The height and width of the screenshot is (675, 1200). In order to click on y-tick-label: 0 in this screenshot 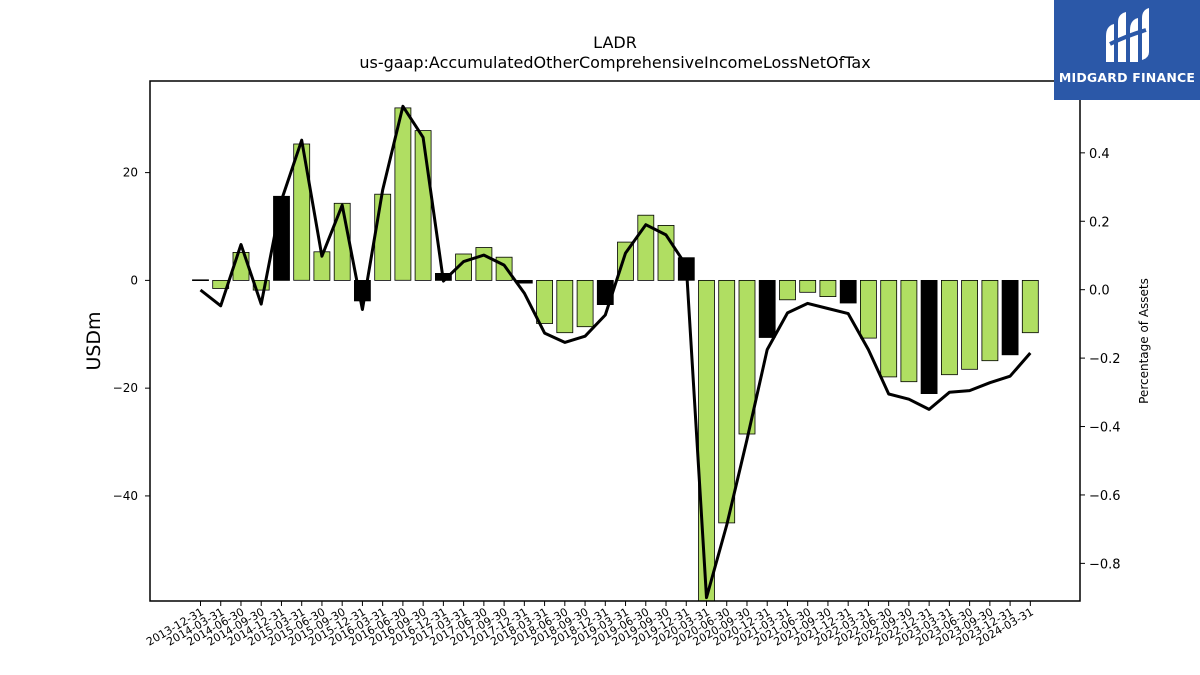, I will do `click(134, 280)`.